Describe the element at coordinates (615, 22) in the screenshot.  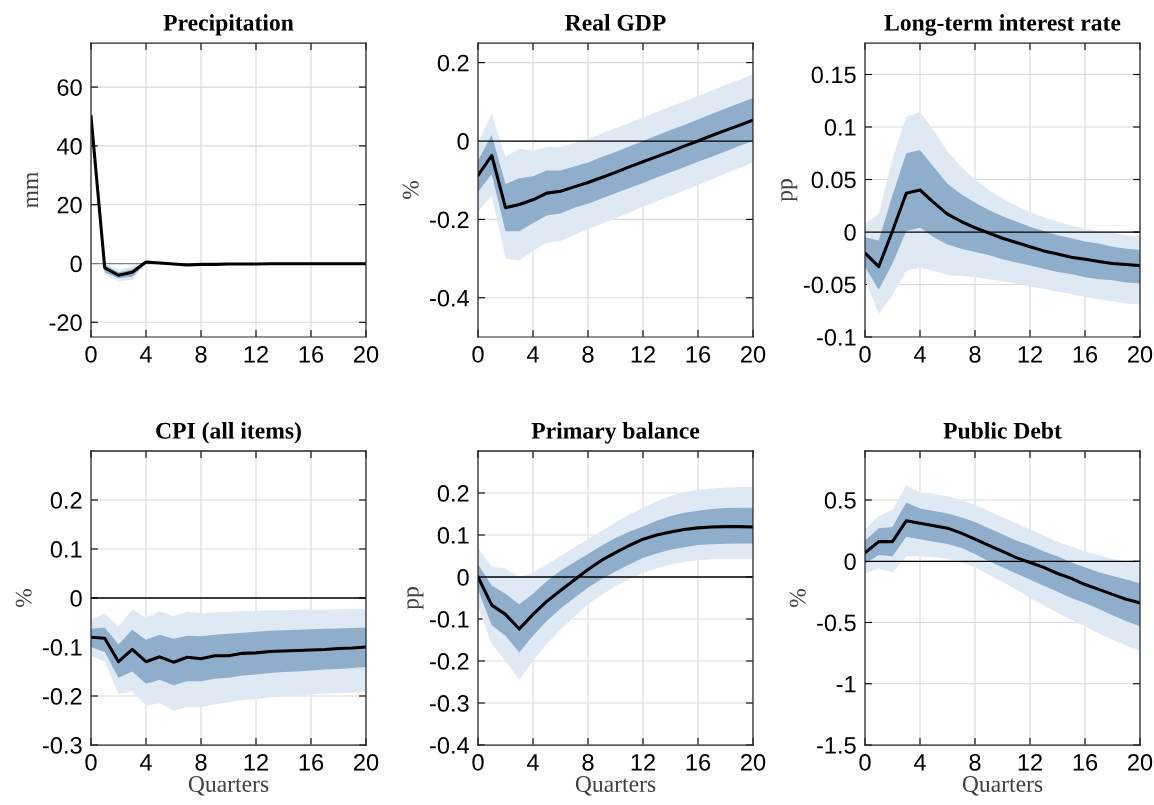
I see `chart-title: Real GDP` at that location.